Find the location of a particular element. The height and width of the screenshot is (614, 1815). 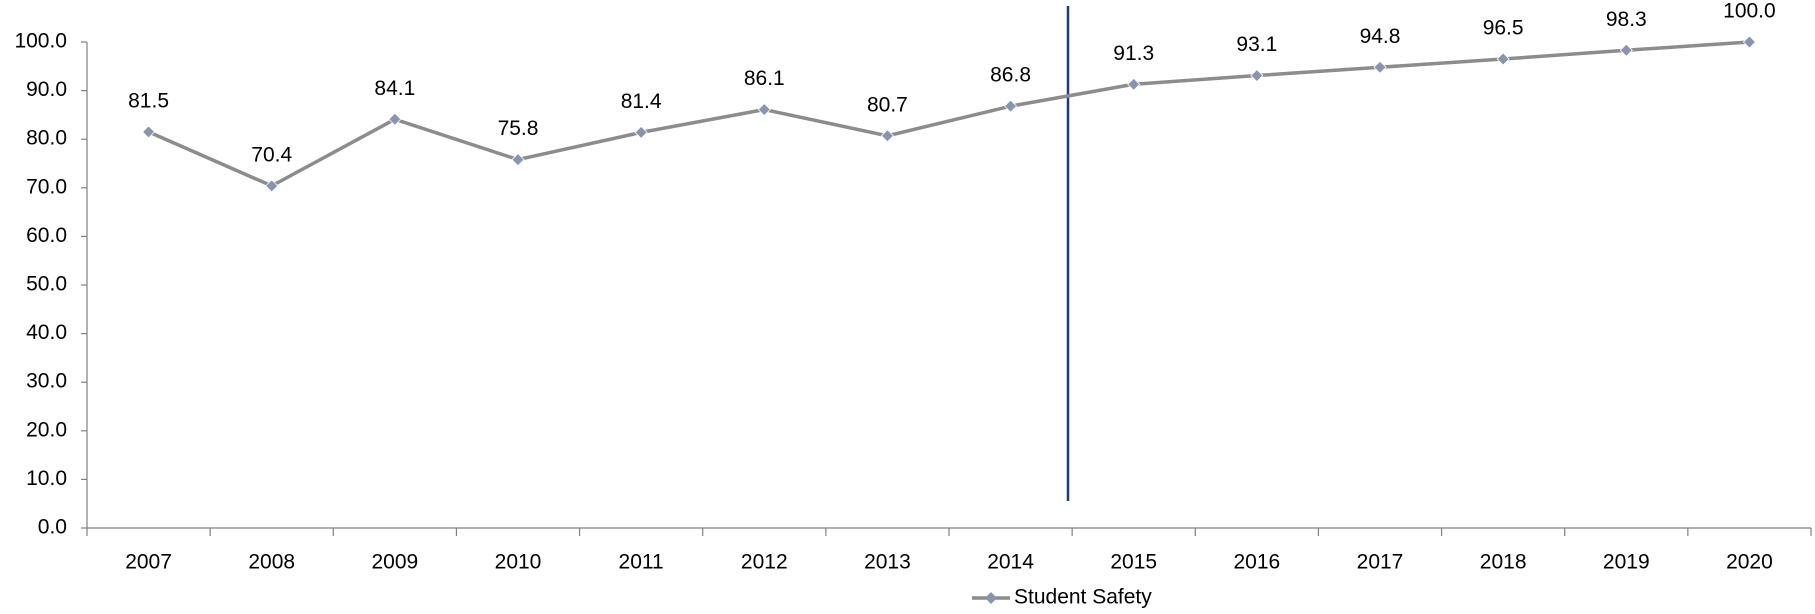

y-tick-label: 20.0 is located at coordinates (46, 429).